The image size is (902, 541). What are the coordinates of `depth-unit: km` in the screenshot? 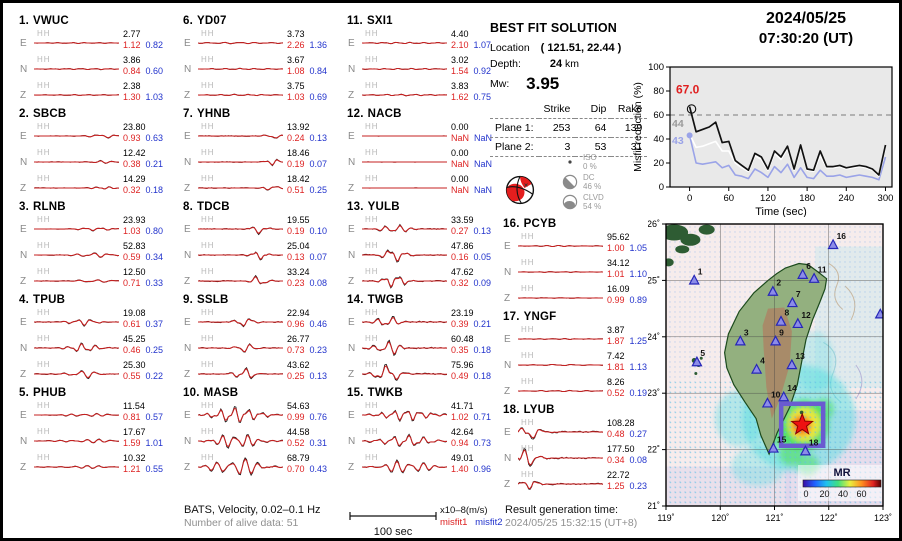 It's located at (572, 64).